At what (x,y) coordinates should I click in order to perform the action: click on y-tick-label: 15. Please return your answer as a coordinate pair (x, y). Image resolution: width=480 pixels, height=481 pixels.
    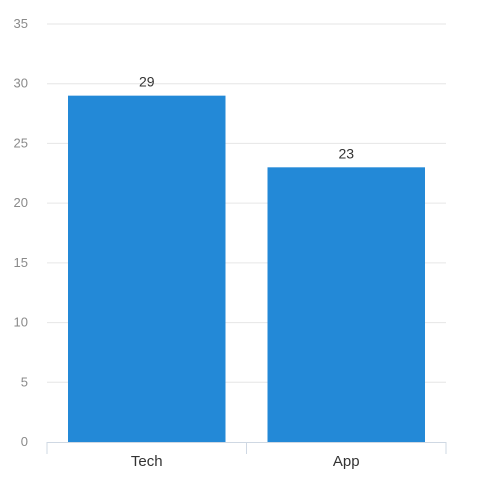
    Looking at the image, I should click on (21, 262).